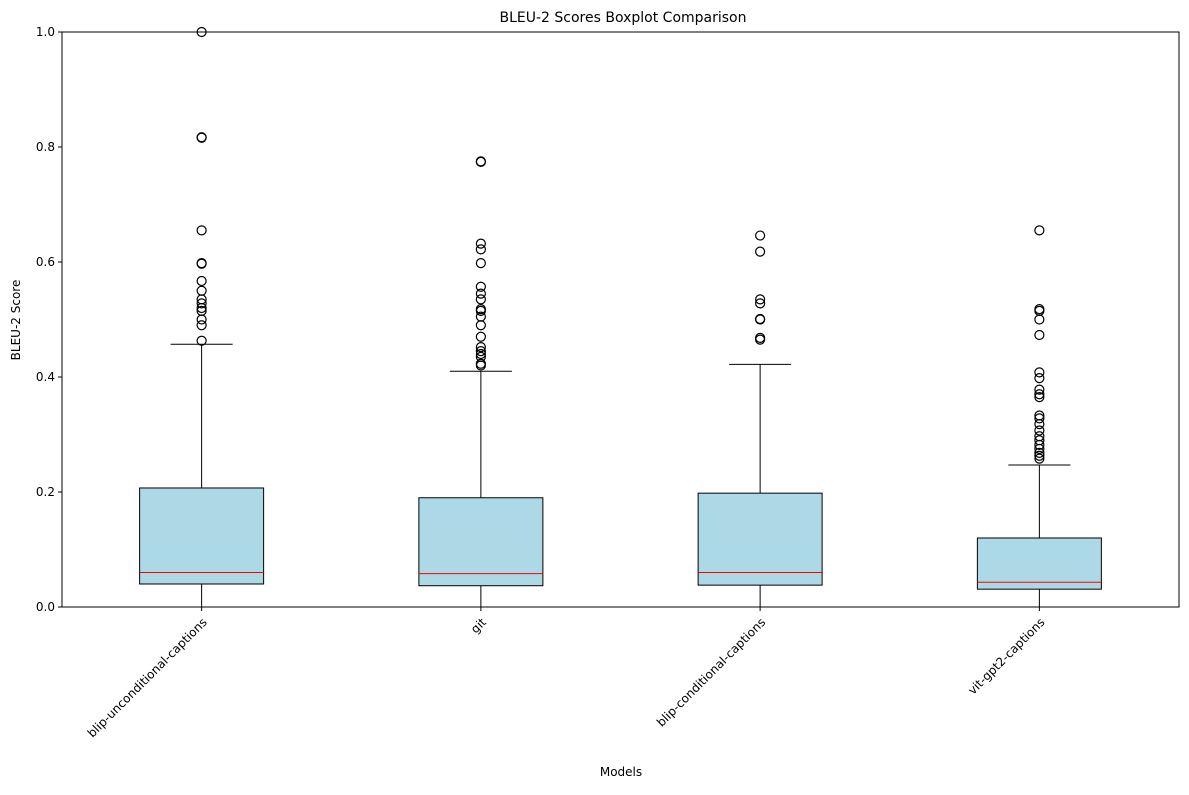  What do you see at coordinates (45, 147) in the screenshot?
I see `y-tick-label: 0.8` at bounding box center [45, 147].